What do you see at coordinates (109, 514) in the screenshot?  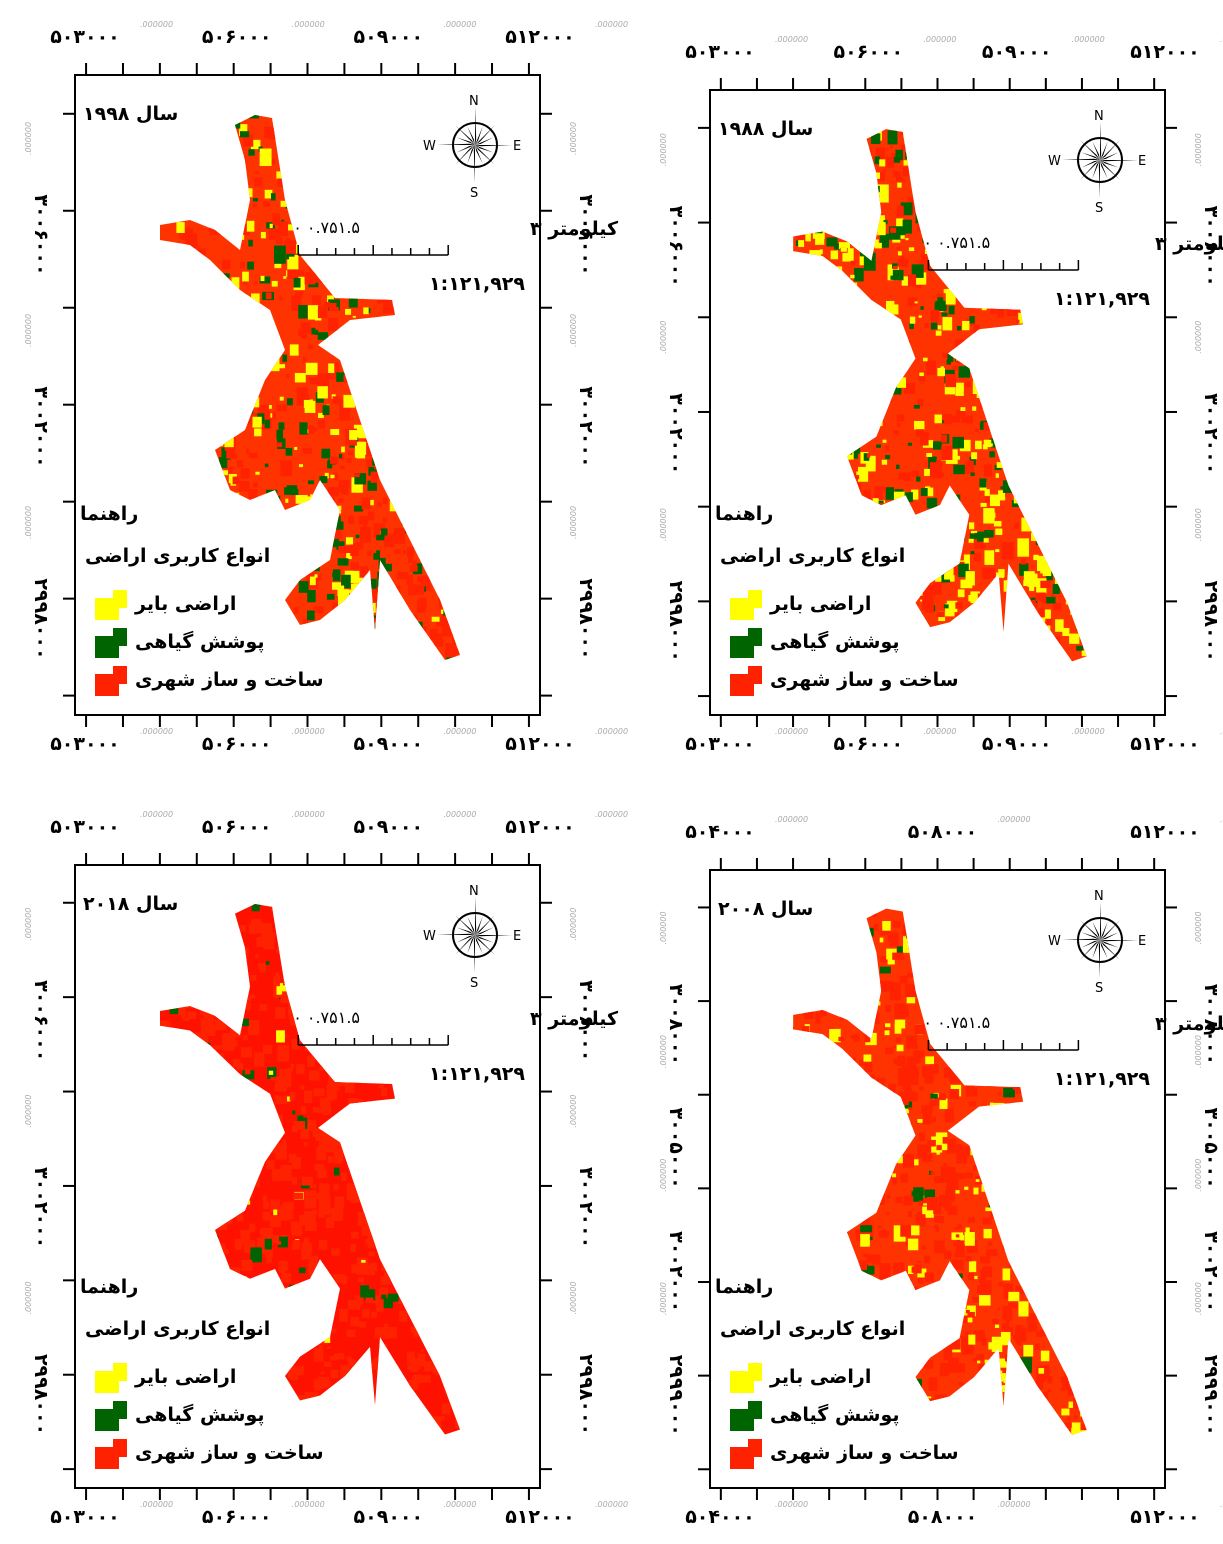 I see `legend-title: راهنما` at bounding box center [109, 514].